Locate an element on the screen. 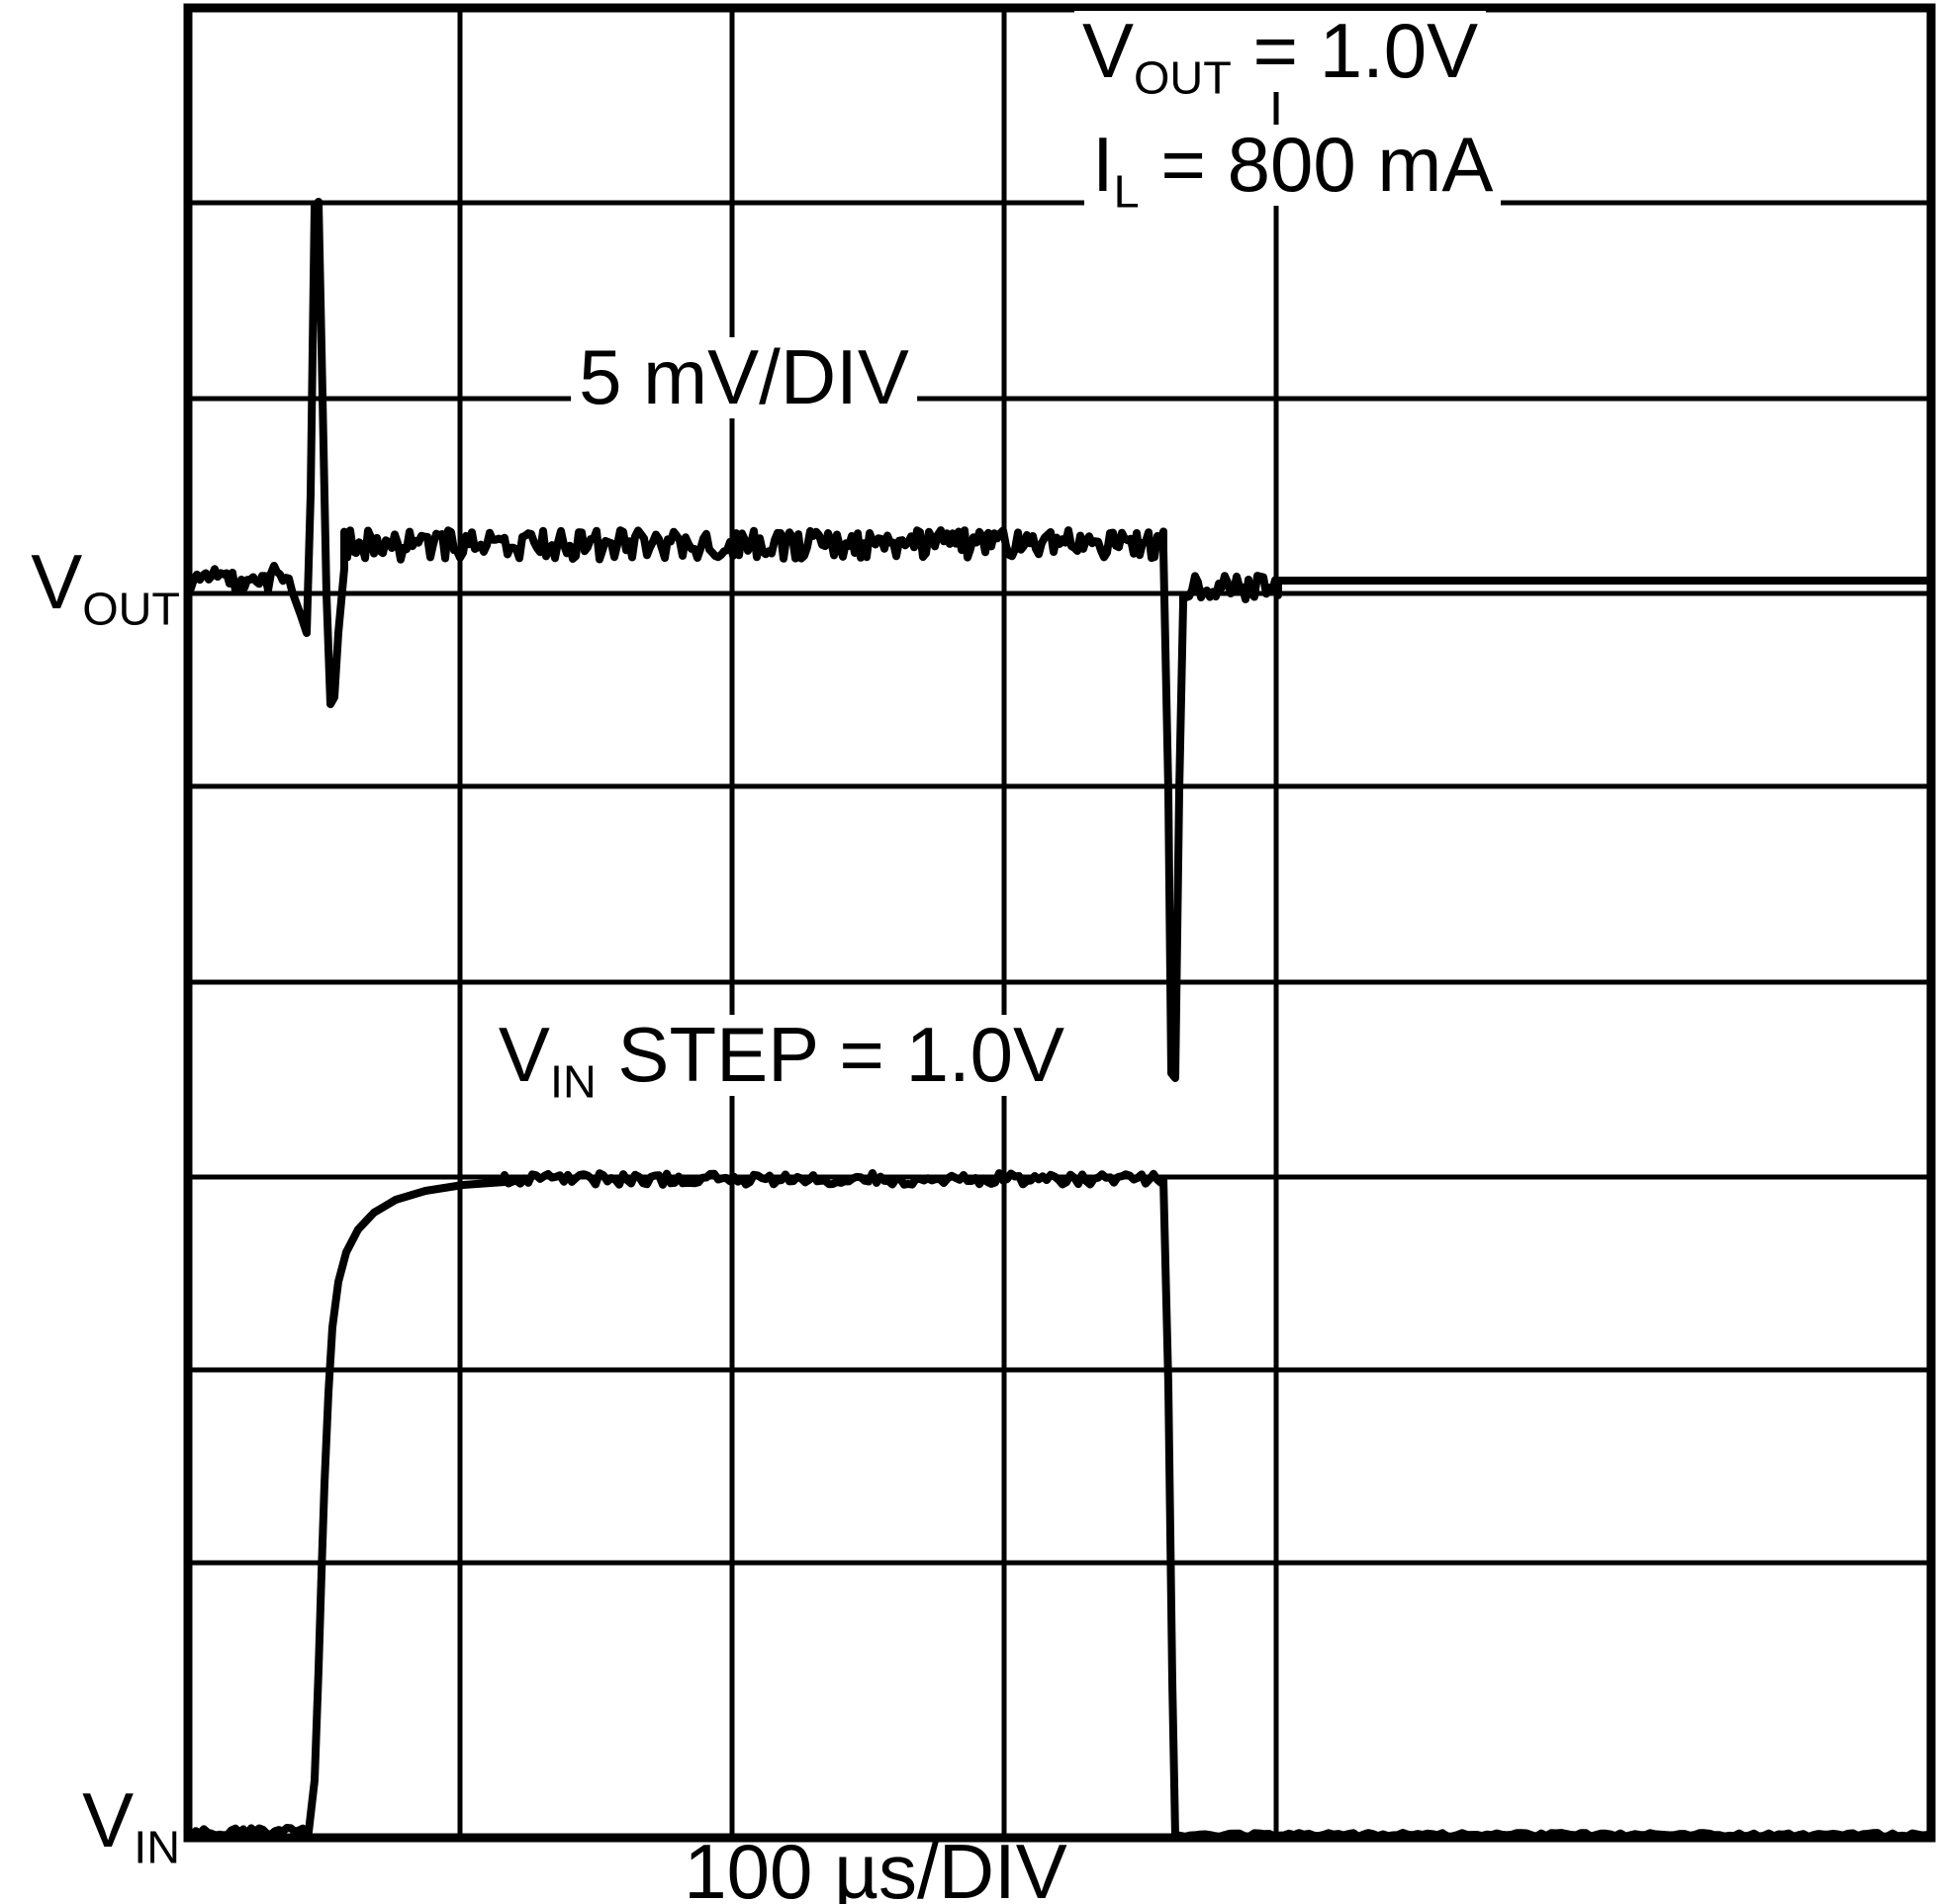  il-symbol: I is located at coordinates (1103, 164).